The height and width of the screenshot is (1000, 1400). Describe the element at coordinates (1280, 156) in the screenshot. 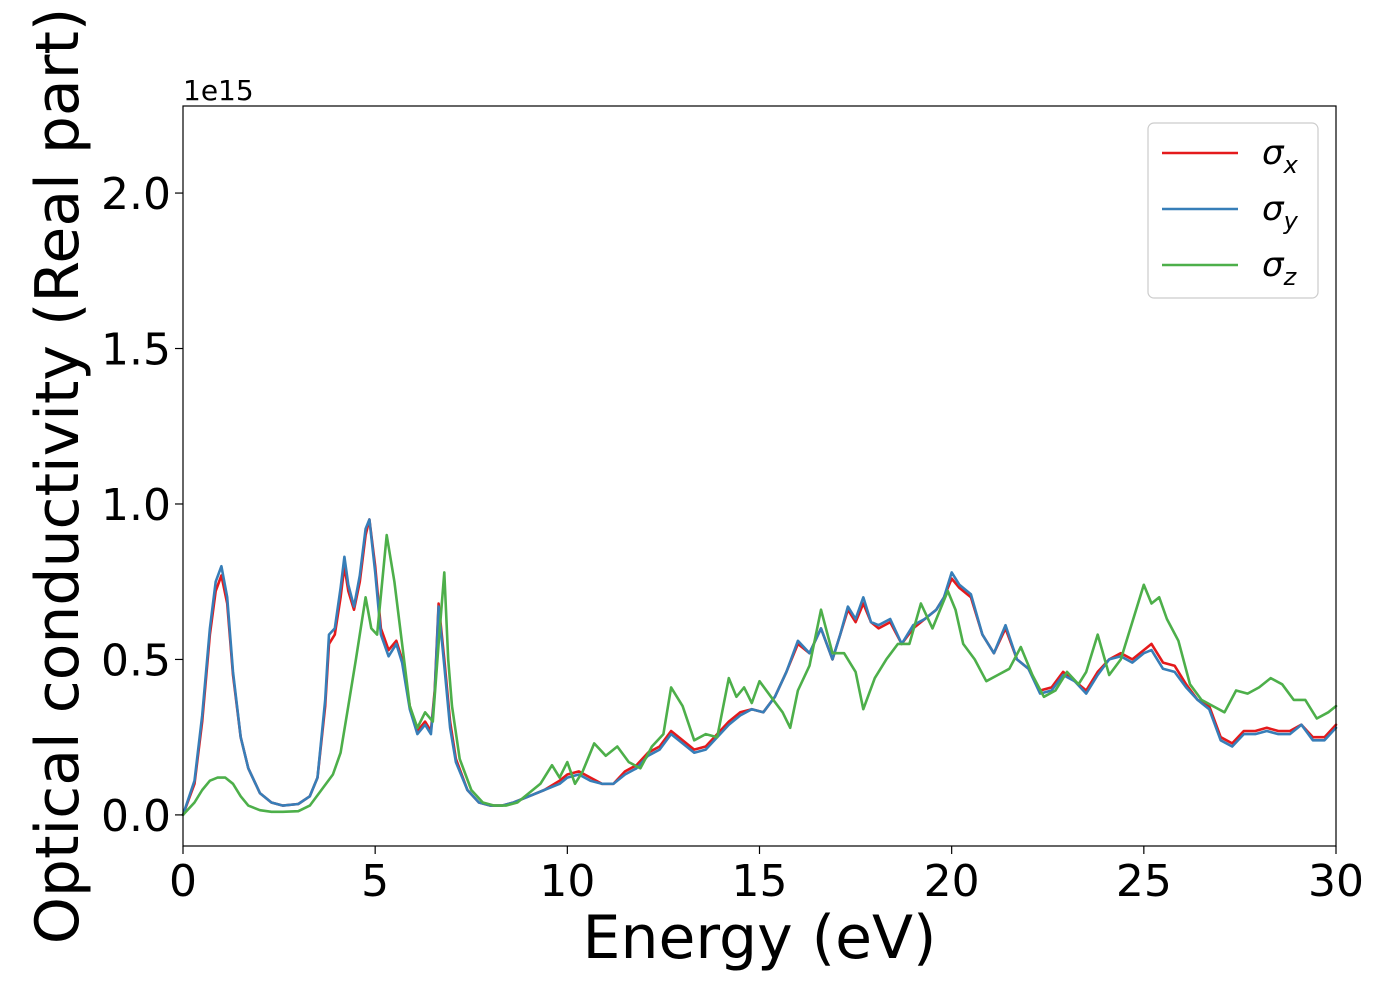

I see `legend-label-x: σx` at that location.